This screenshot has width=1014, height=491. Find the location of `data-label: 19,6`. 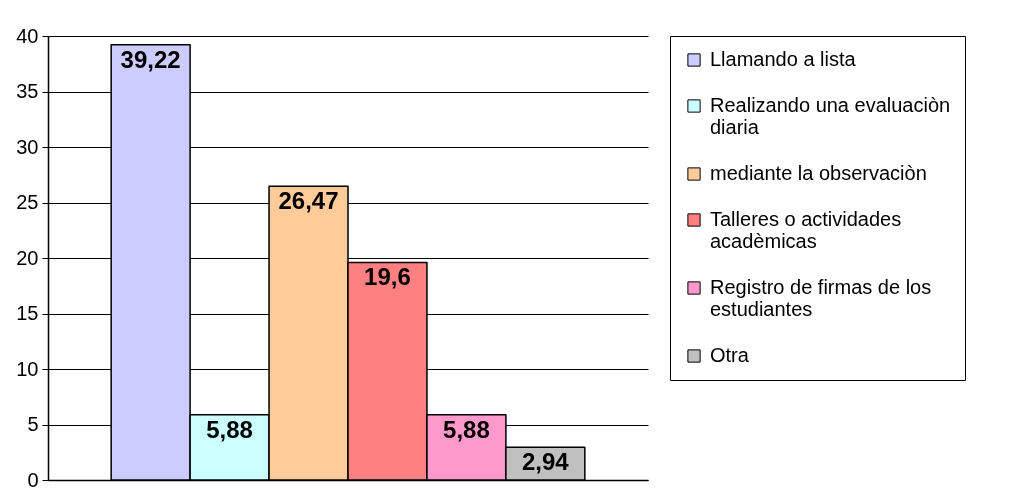

data-label: 19,6 is located at coordinates (387, 277).